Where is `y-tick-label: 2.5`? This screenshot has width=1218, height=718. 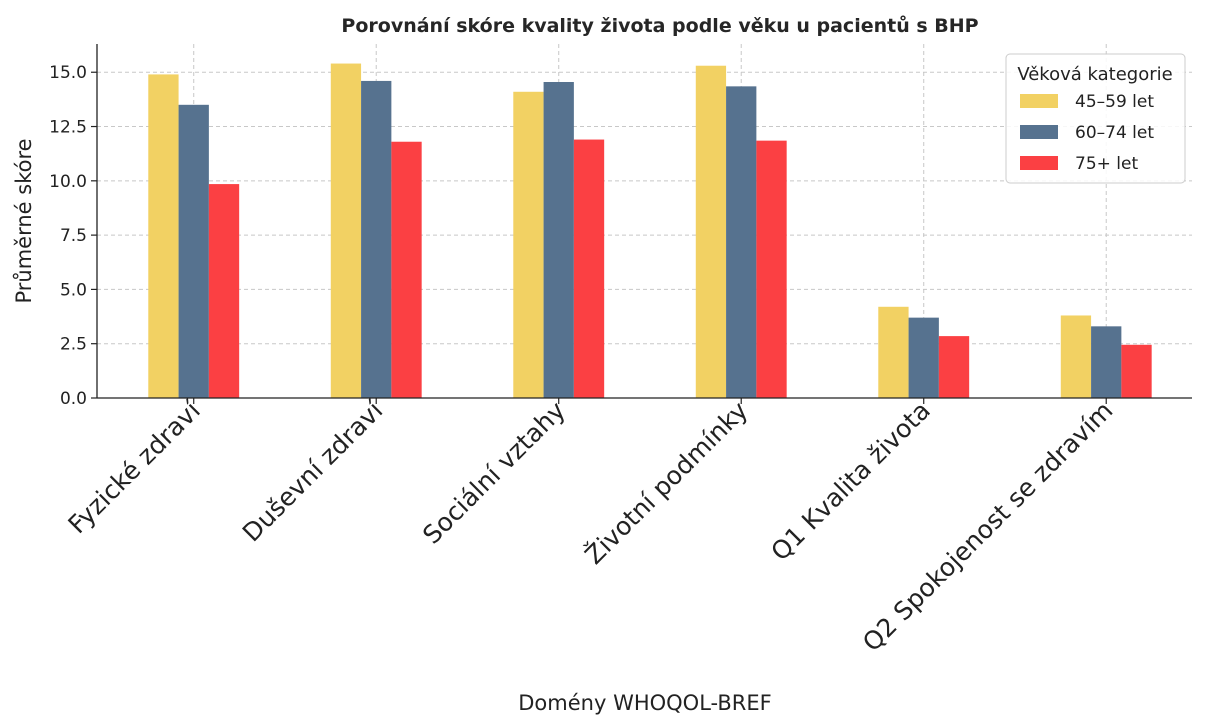
y-tick-label: 2.5 is located at coordinates (73, 345).